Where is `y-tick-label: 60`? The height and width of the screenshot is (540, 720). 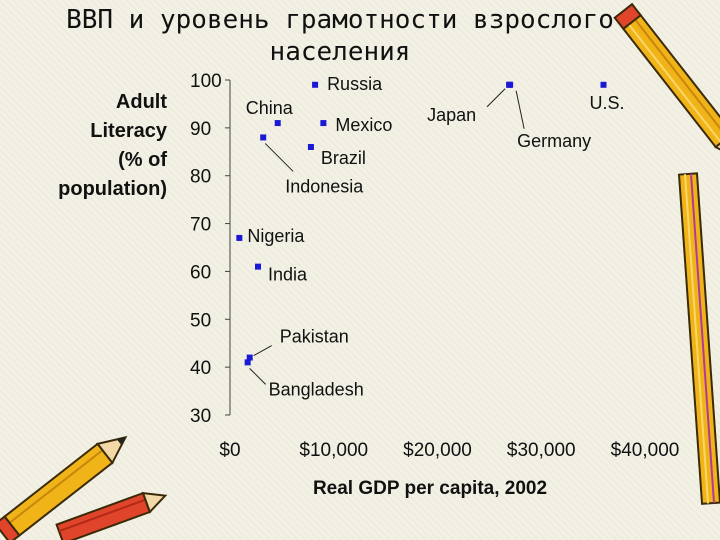 y-tick-label: 60 is located at coordinates (200, 272).